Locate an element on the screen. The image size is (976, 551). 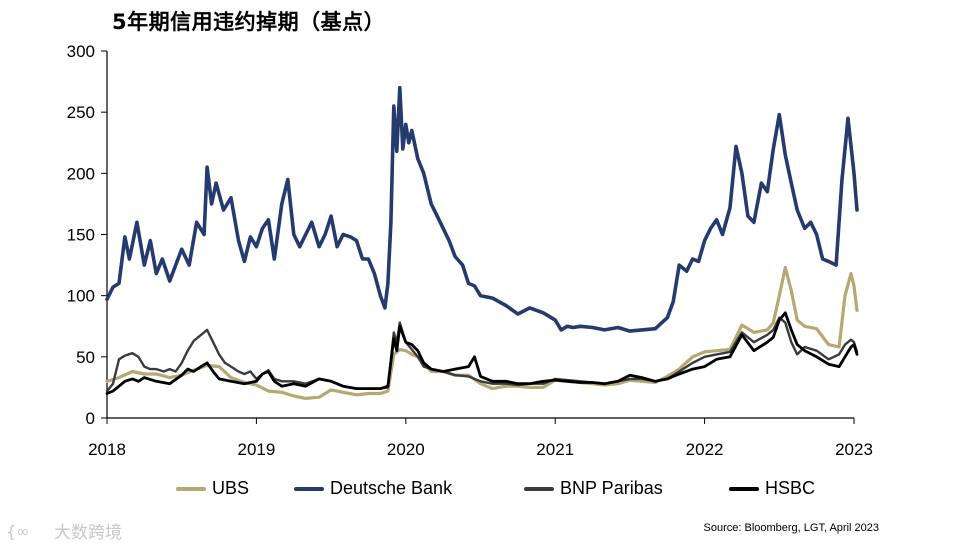
y-tick-label: 300 is located at coordinates (81, 51).